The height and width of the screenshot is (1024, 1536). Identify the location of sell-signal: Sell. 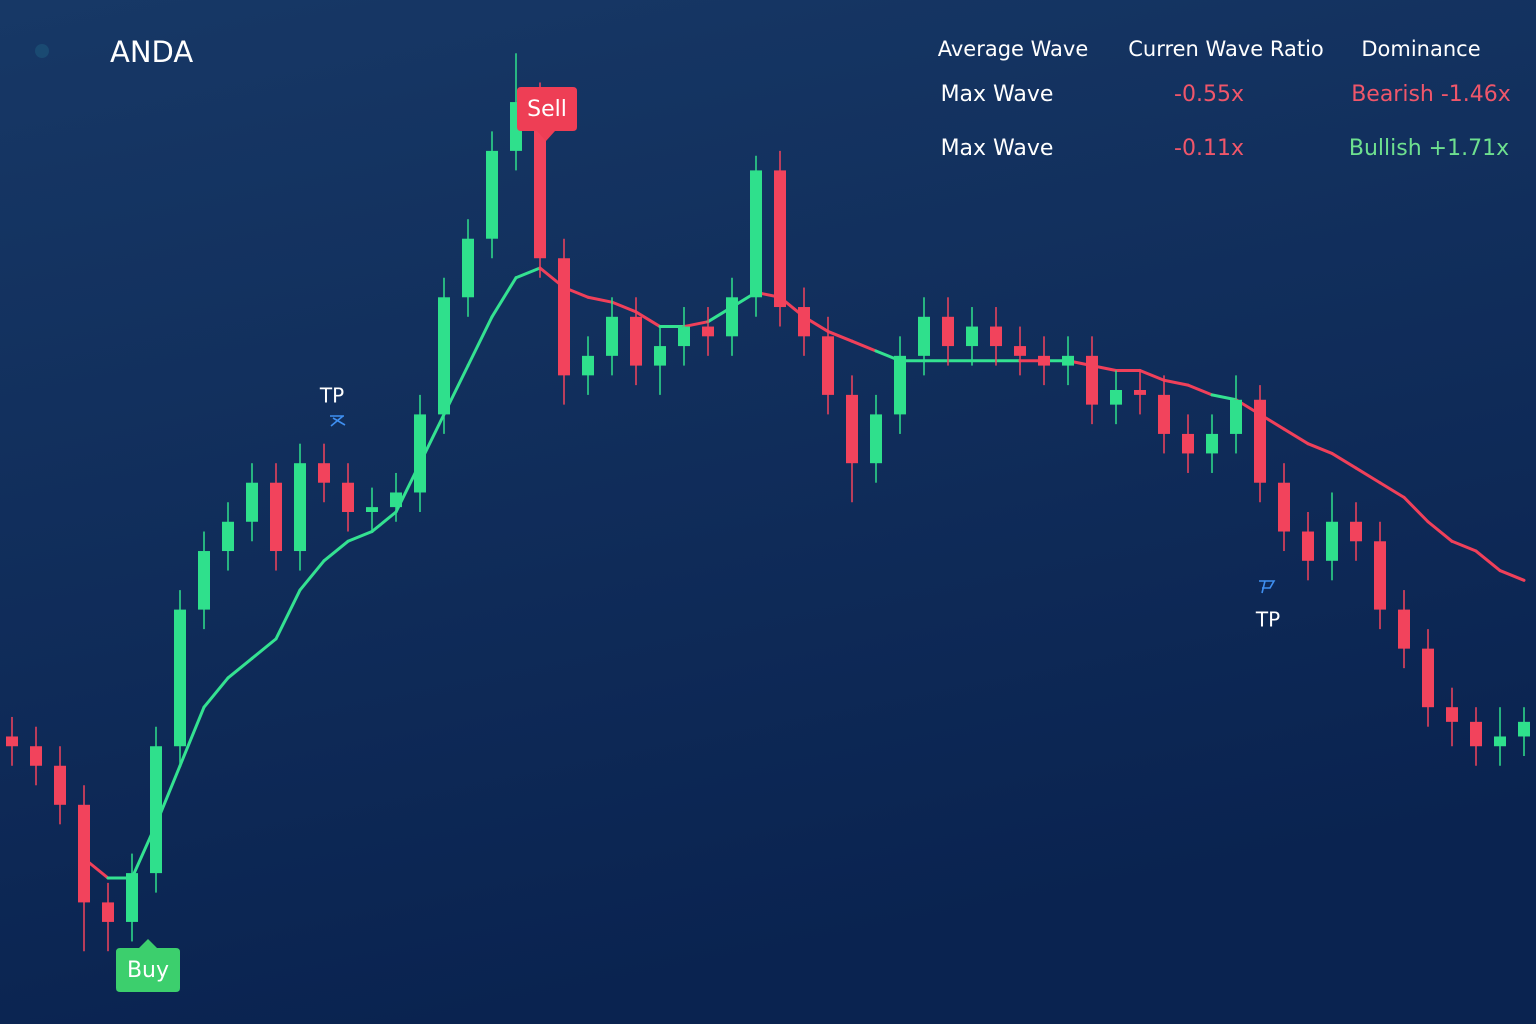
(547, 114).